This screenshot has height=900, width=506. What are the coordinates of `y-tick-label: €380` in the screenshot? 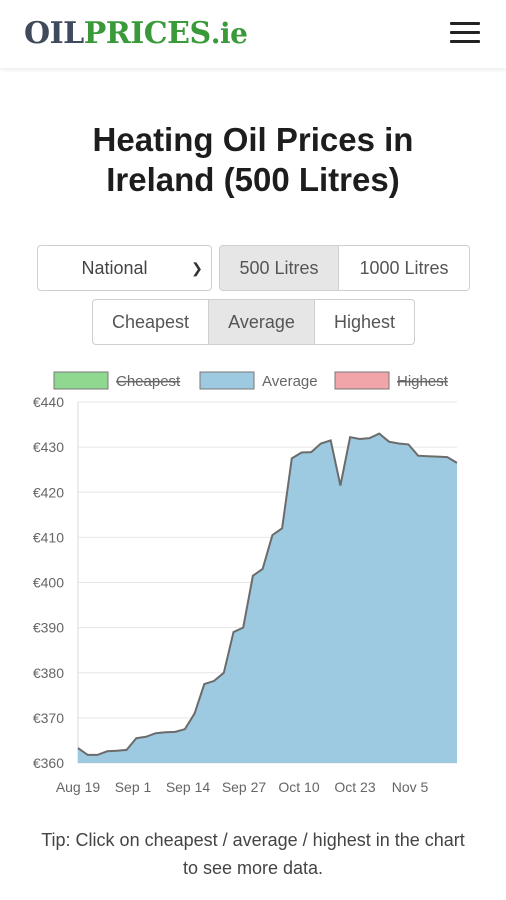 It's located at (48, 673).